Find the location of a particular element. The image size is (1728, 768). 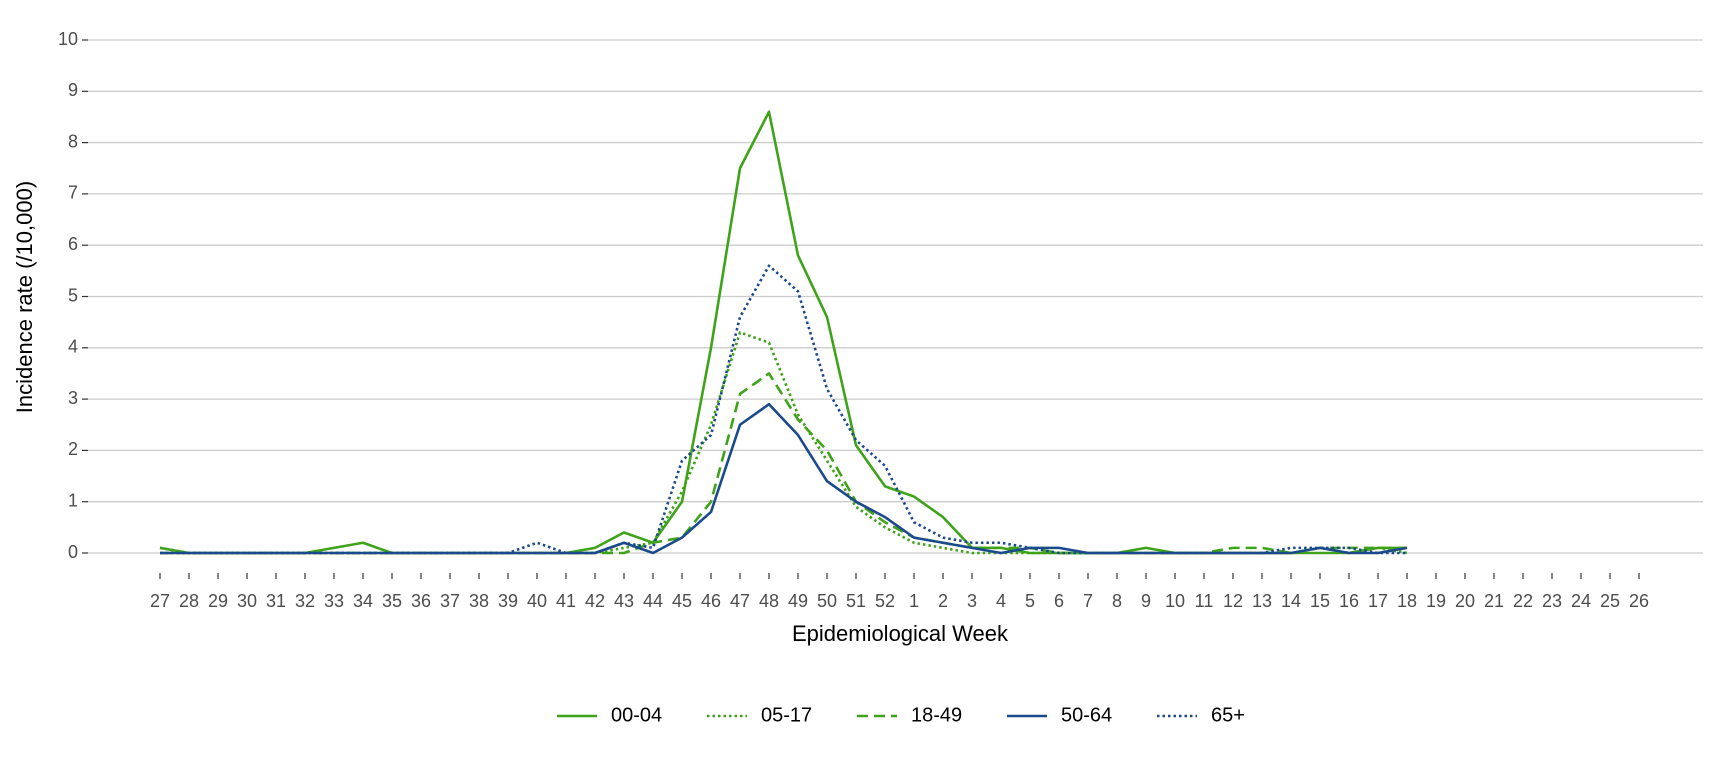

x-tick-label: 30 is located at coordinates (247, 601).